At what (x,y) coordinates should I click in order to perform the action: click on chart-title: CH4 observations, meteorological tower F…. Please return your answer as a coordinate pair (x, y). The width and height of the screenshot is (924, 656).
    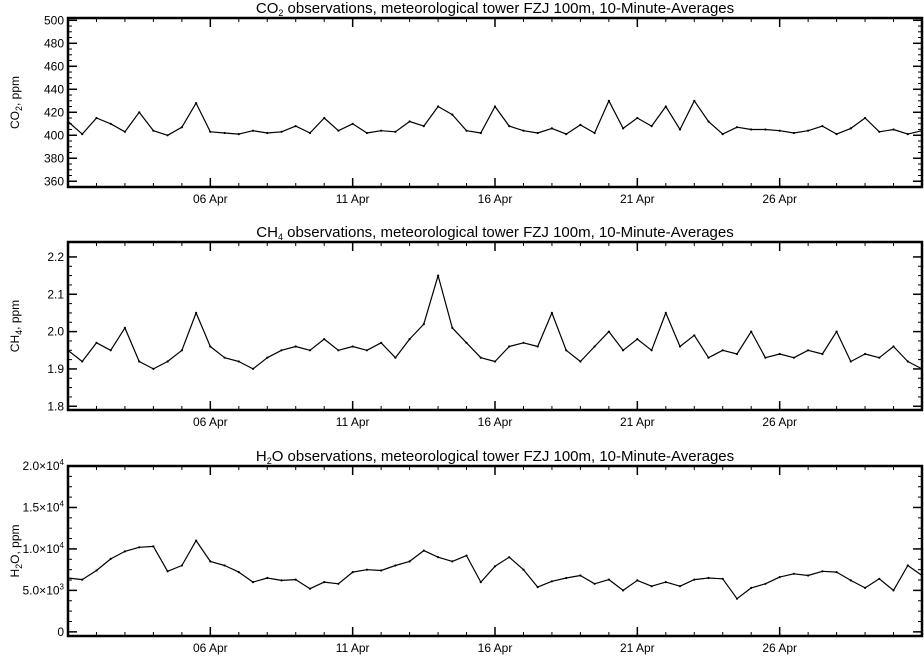
    Looking at the image, I should click on (494, 233).